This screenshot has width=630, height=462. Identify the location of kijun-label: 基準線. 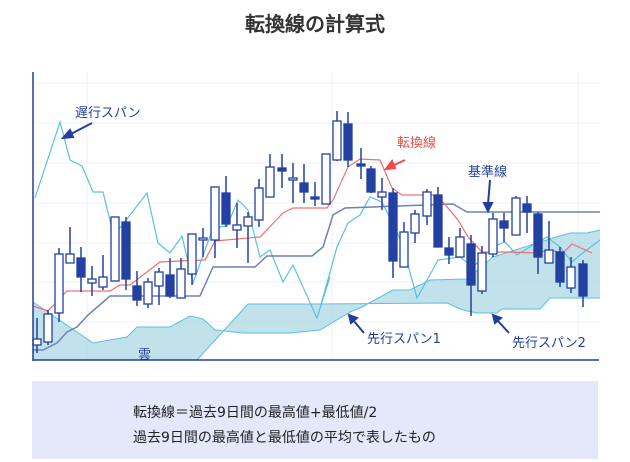
(488, 172).